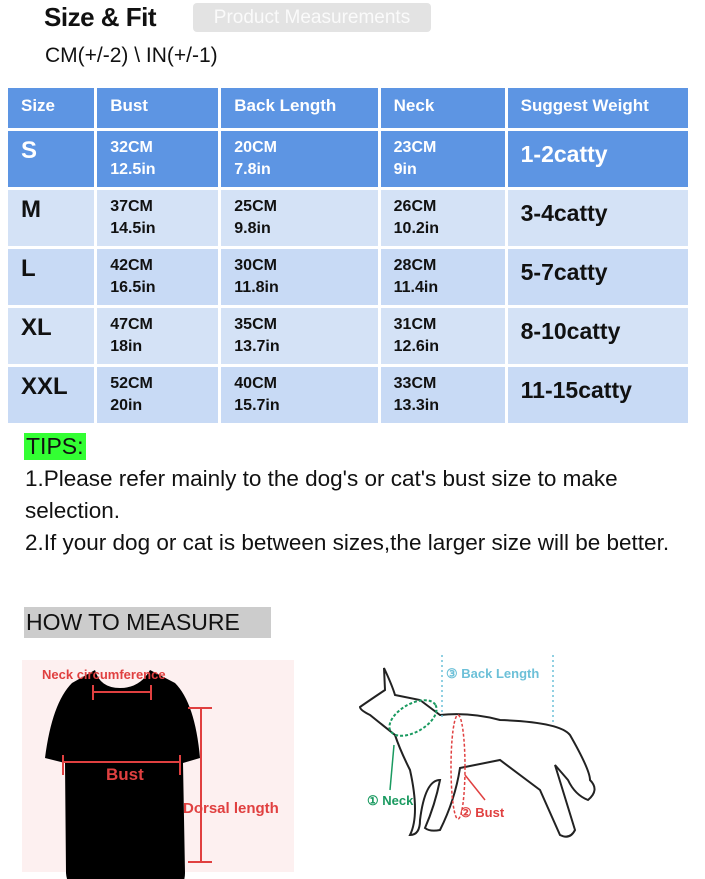 This screenshot has height=879, width=705. I want to click on neck-cm: 31CM, so click(415, 324).